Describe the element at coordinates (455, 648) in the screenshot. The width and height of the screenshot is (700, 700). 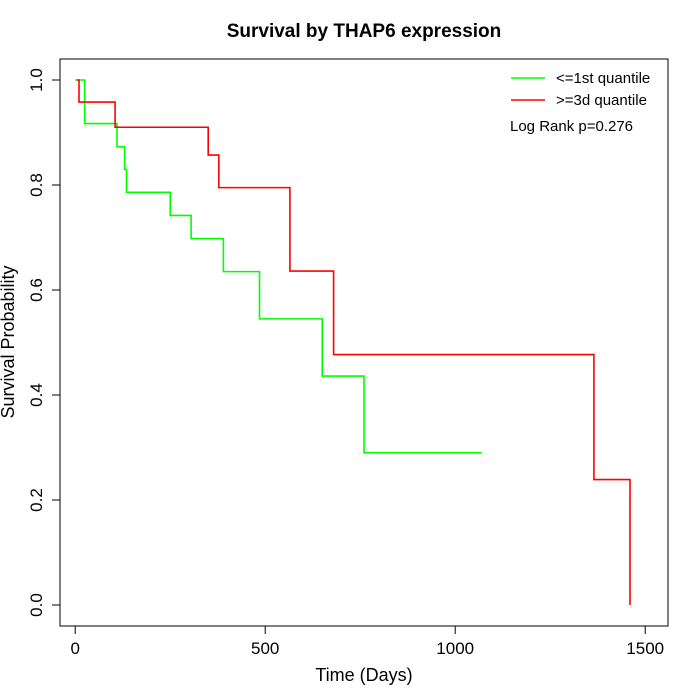
I see `x-tick-label: 1000` at that location.